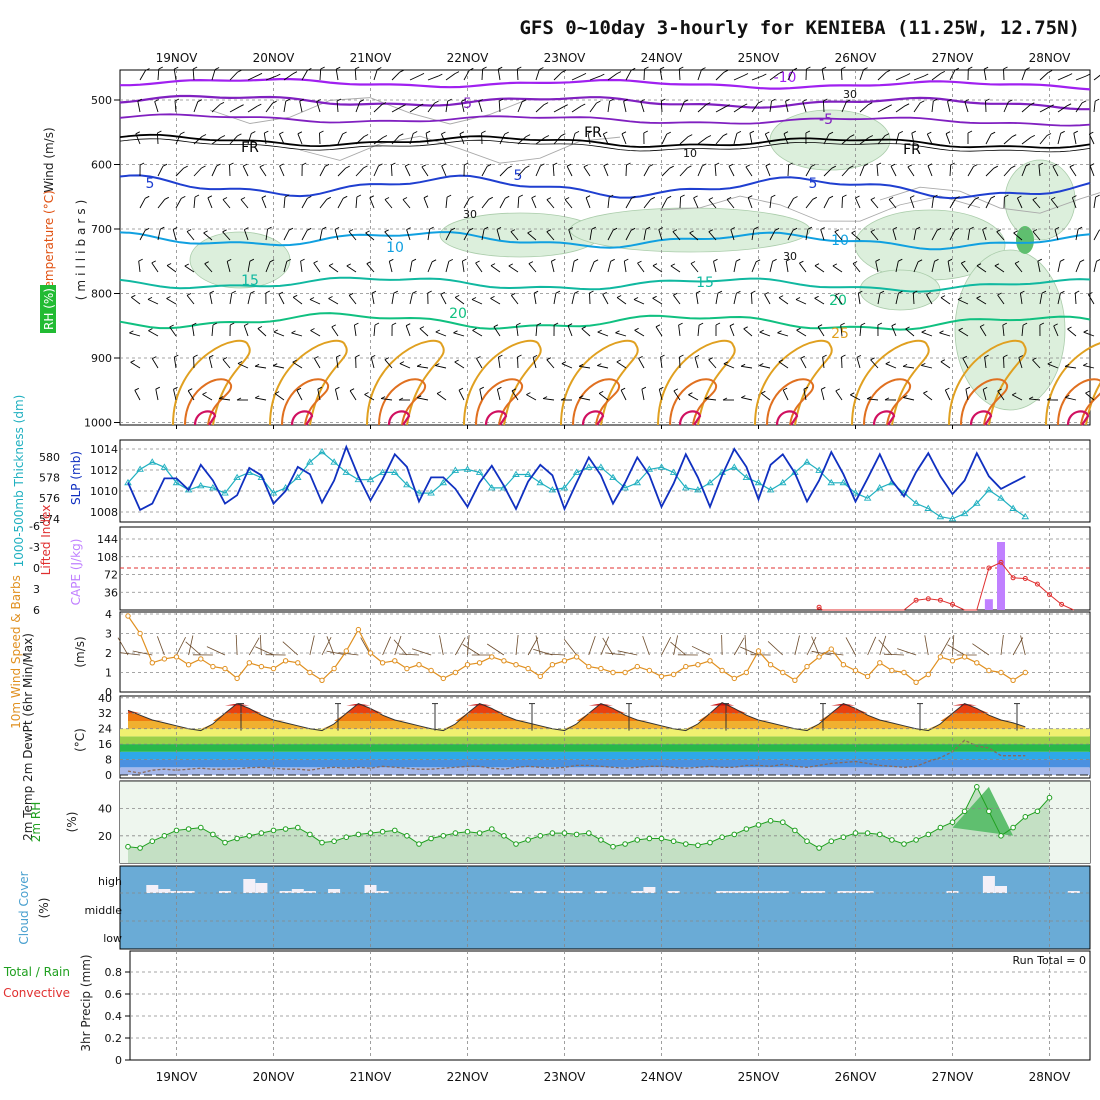  Describe the element at coordinates (36, 972) in the screenshot. I see `precip-total-label: Total / Rain` at that location.